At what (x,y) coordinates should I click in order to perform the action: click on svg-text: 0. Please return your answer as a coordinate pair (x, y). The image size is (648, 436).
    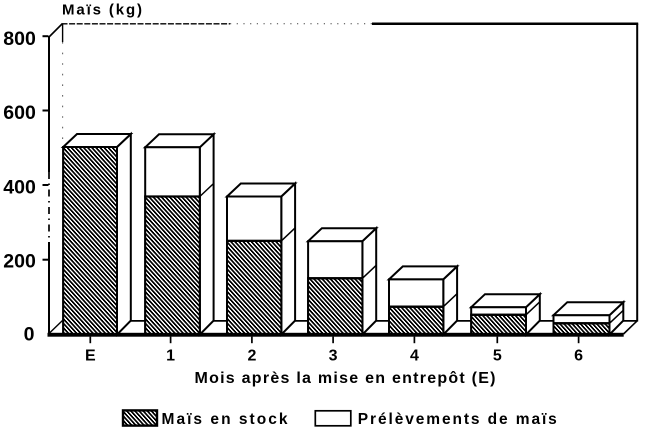
    Looking at the image, I should click on (29, 335).